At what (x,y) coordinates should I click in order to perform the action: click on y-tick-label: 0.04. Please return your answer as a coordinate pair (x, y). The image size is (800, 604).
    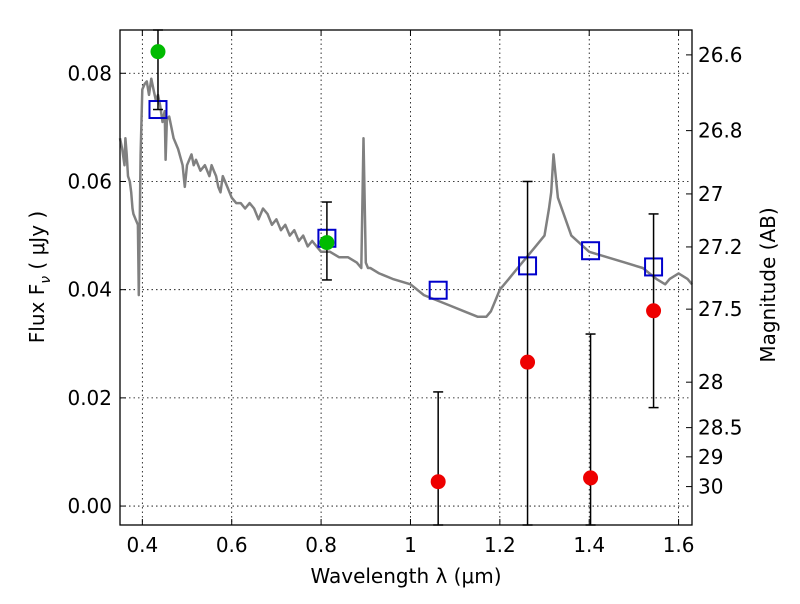
    Looking at the image, I should click on (89, 290).